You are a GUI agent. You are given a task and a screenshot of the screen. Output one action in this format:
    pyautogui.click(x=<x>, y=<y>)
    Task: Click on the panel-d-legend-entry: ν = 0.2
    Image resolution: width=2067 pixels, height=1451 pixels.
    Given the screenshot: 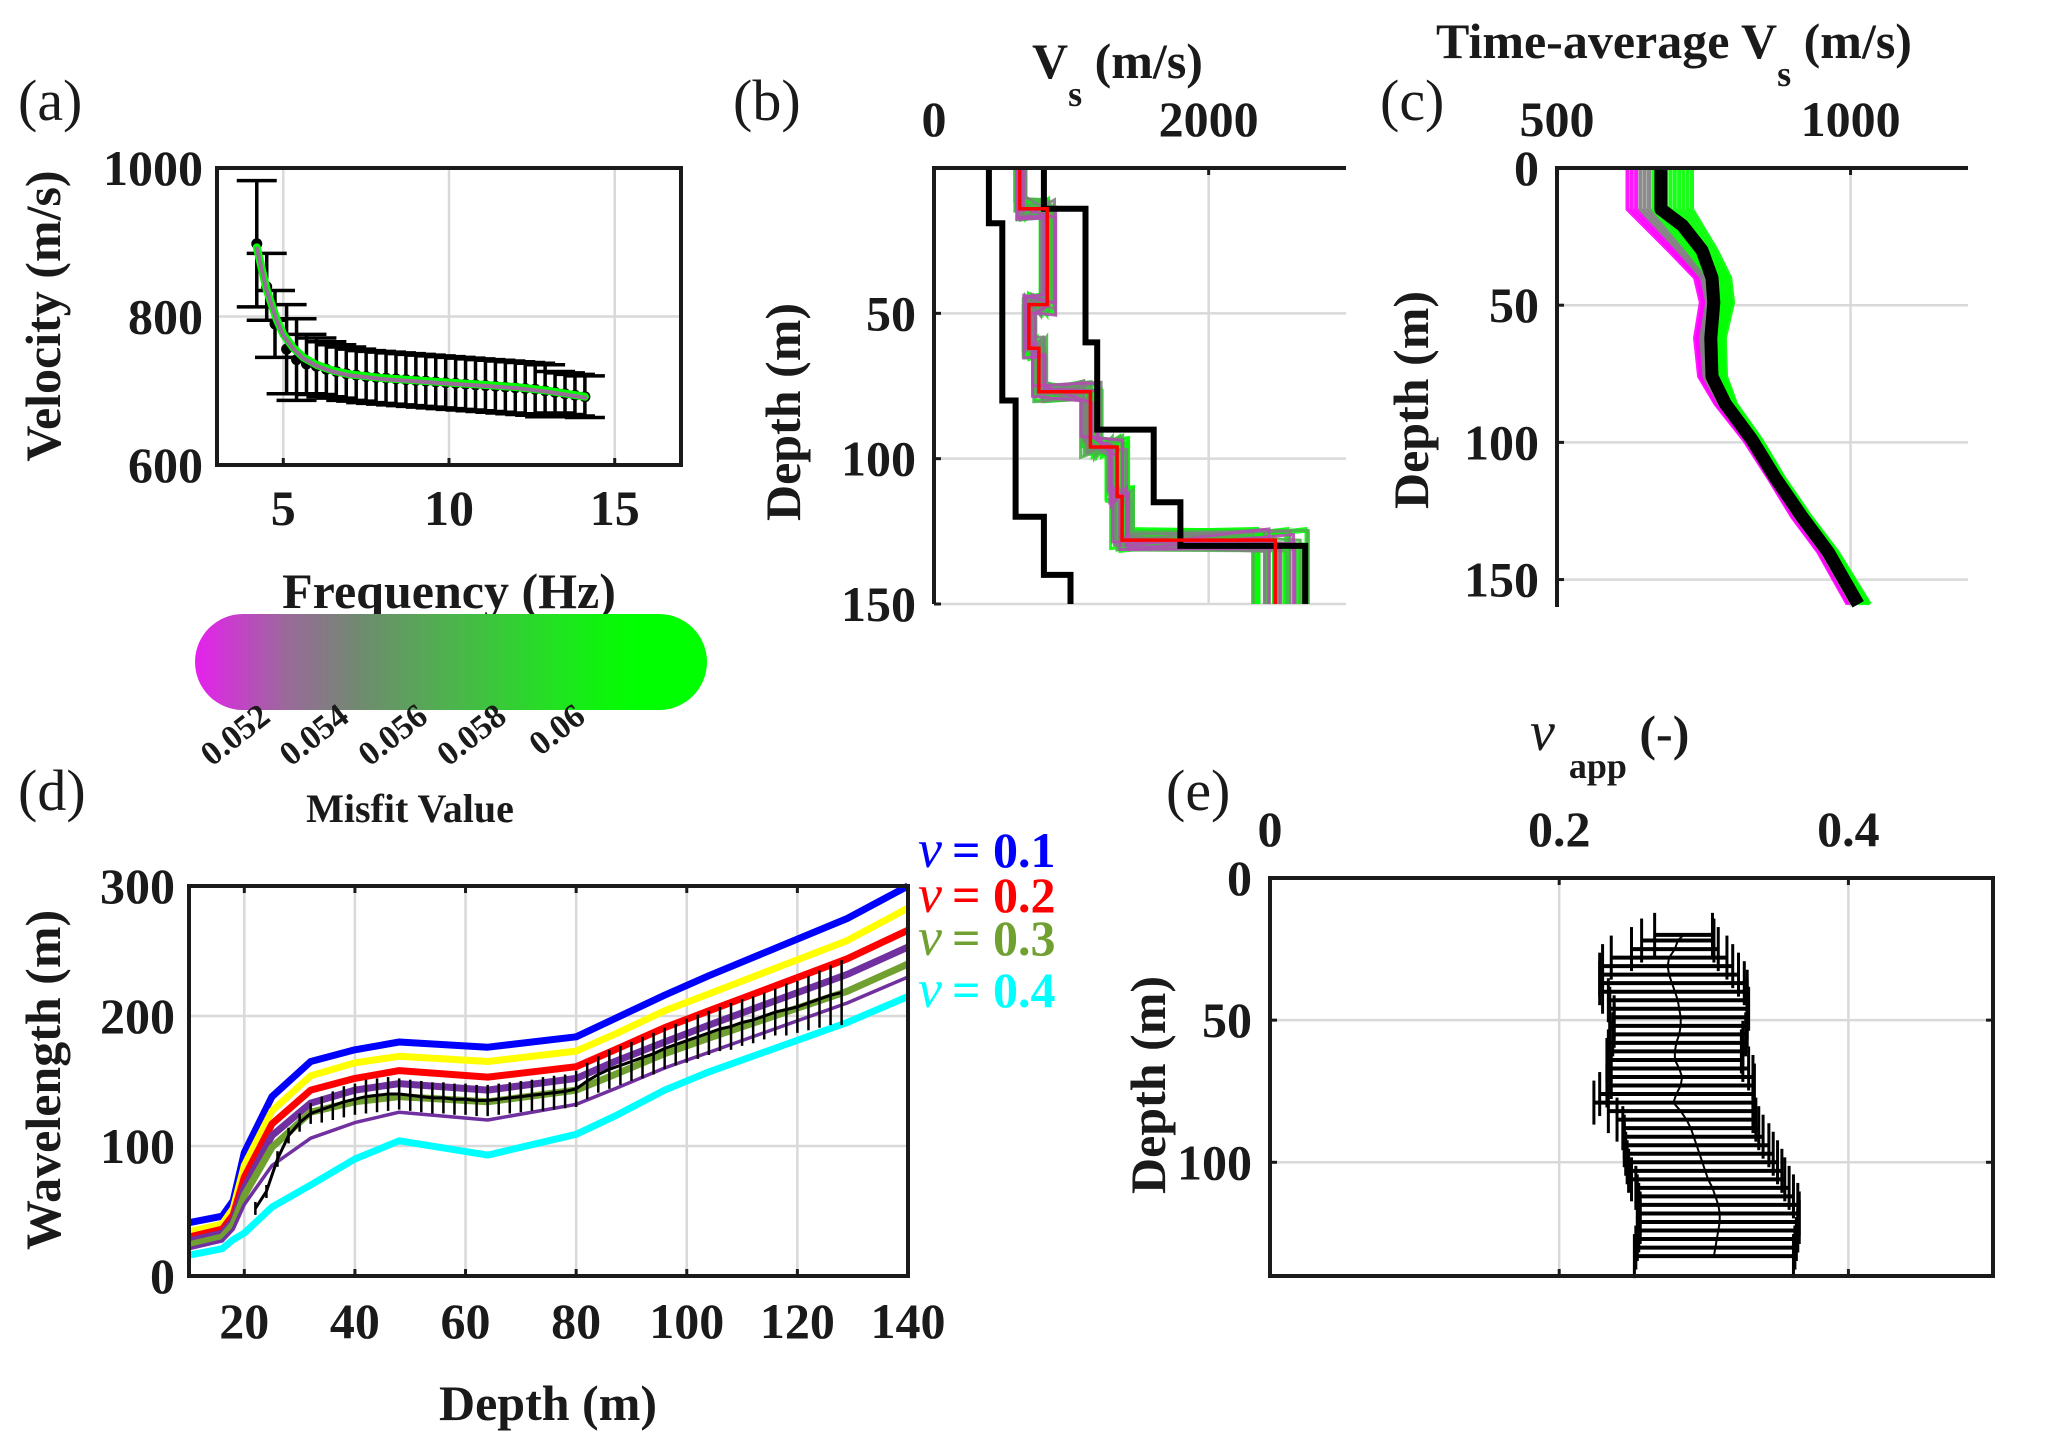 What is the action you would take?
    pyautogui.click(x=986, y=894)
    